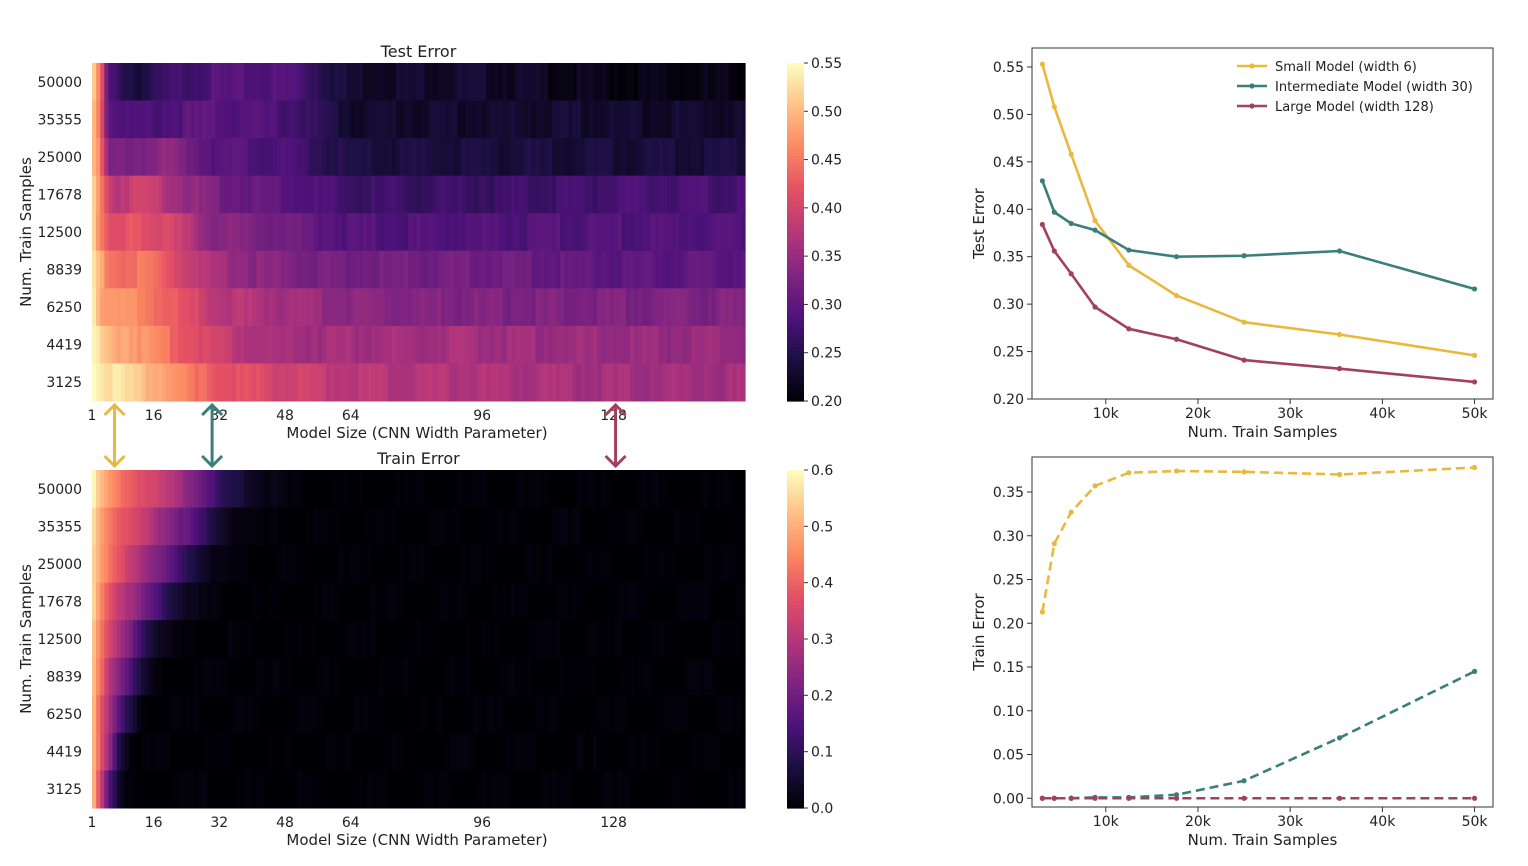 The height and width of the screenshot is (866, 1528). What do you see at coordinates (1008, 210) in the screenshot?
I see `y-tick-label: 0.40` at bounding box center [1008, 210].